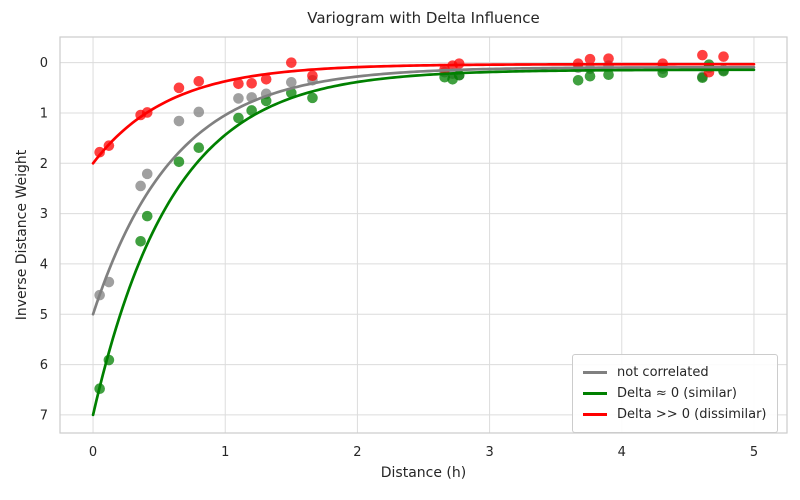  What do you see at coordinates (622, 452) in the screenshot?
I see `x-tick-label: 4` at bounding box center [622, 452].